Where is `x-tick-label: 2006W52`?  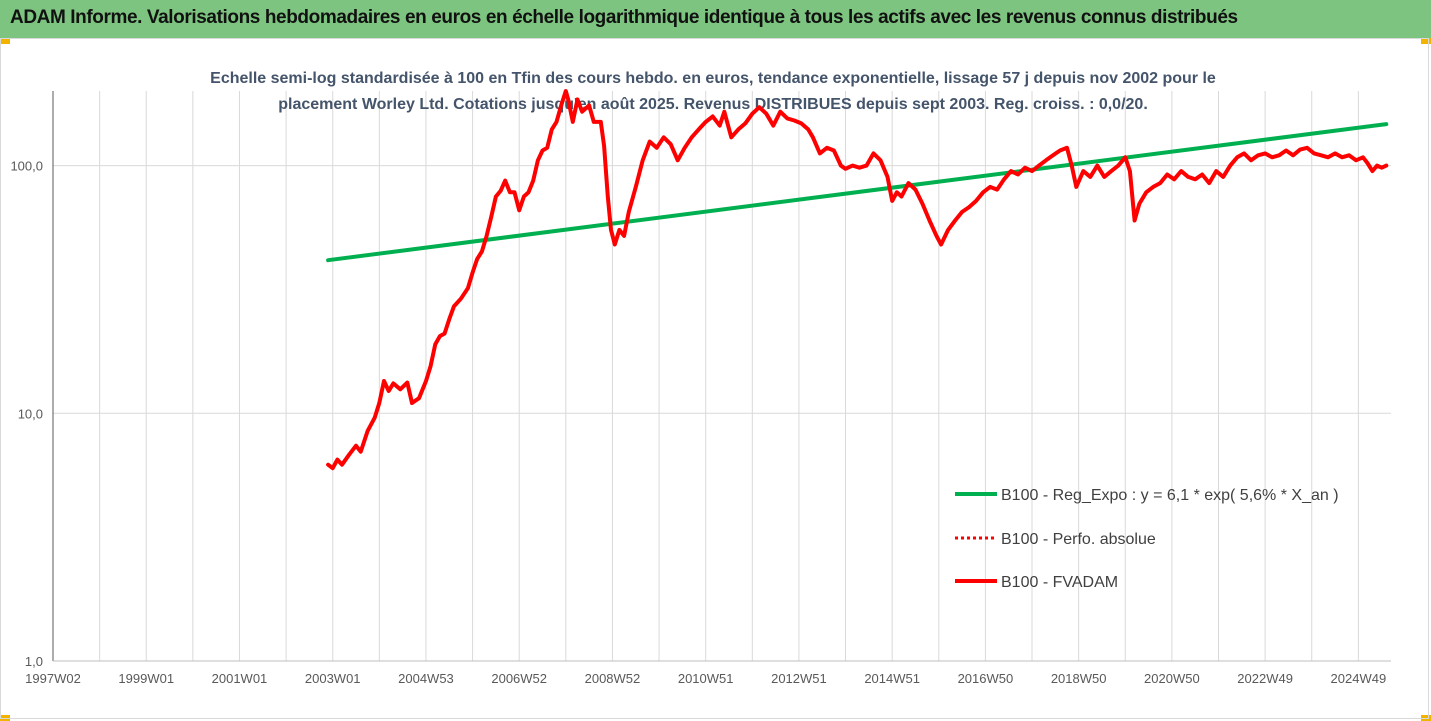
x-tick-label: 2006W52 is located at coordinates (519, 678).